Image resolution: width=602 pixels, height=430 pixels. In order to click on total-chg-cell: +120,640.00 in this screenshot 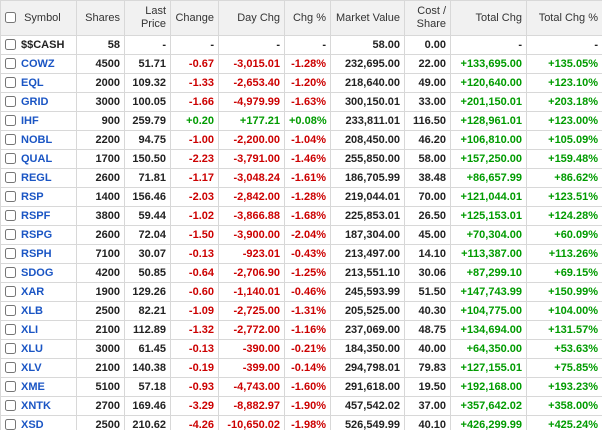, I will do `click(488, 83)`.